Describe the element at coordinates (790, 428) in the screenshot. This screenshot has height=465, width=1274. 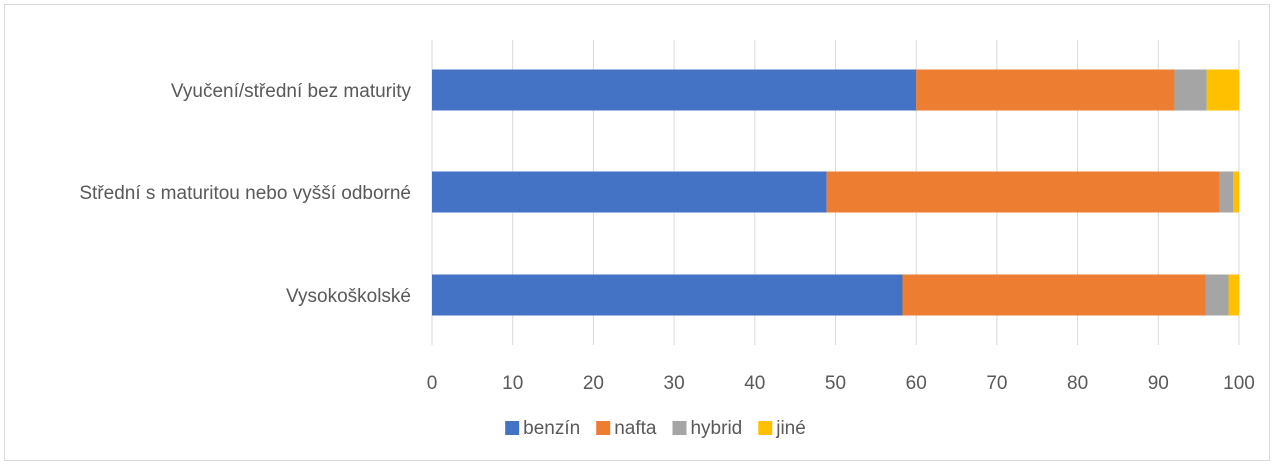
I see `legend-label-4: jiné` at that location.